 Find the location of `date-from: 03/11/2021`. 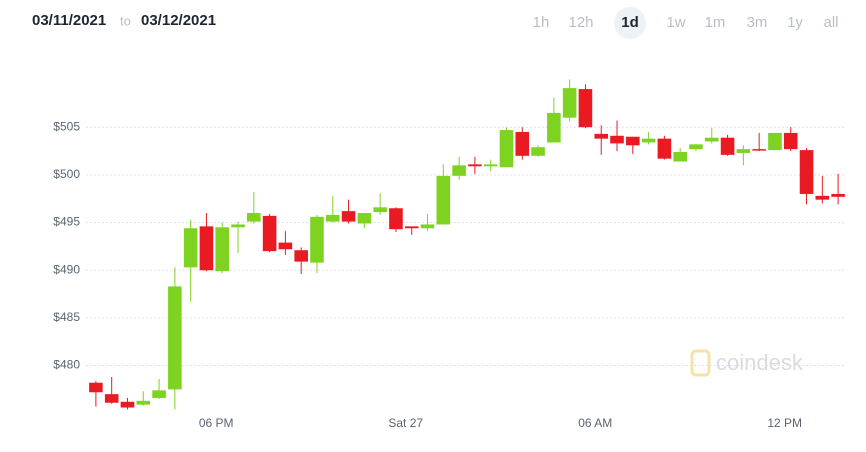

date-from: 03/11/2021 is located at coordinates (69, 20).